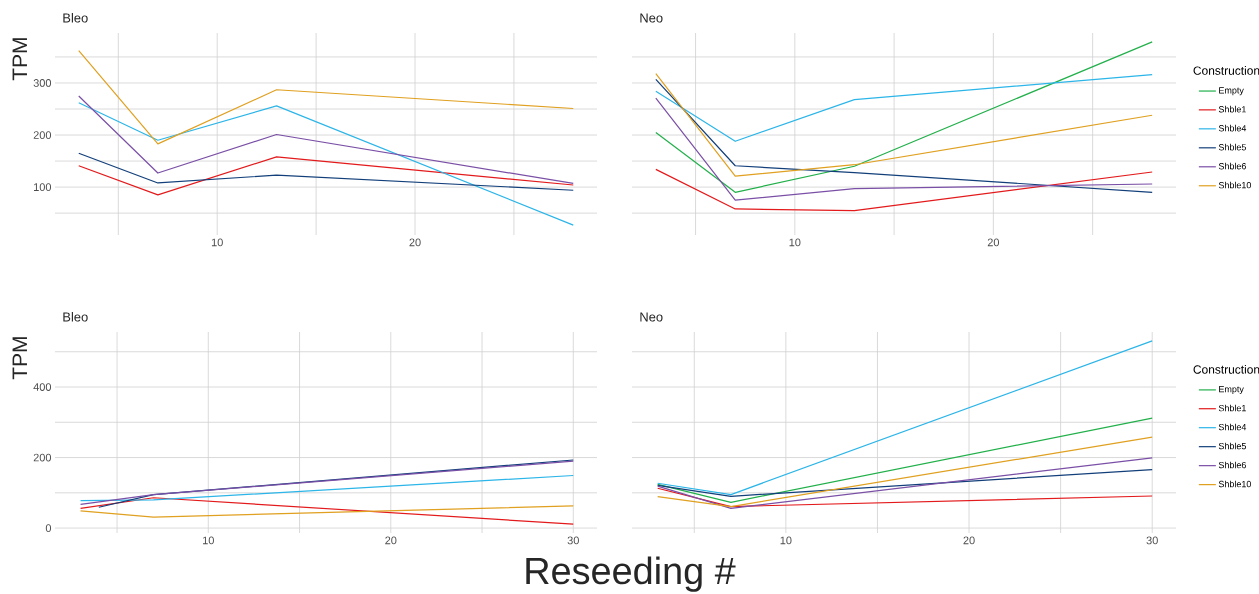  What do you see at coordinates (42, 387) in the screenshot?
I see `y-tick-label: 400` at bounding box center [42, 387].